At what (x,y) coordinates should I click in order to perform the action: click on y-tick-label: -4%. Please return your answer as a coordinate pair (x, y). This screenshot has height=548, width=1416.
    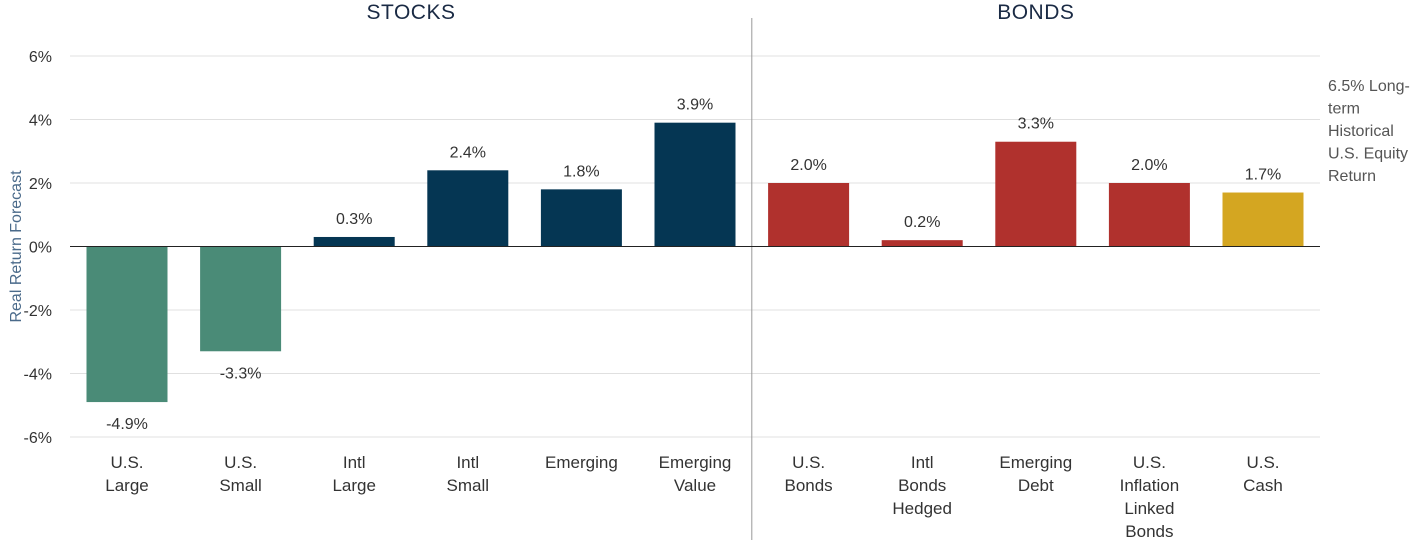
    Looking at the image, I should click on (38, 375).